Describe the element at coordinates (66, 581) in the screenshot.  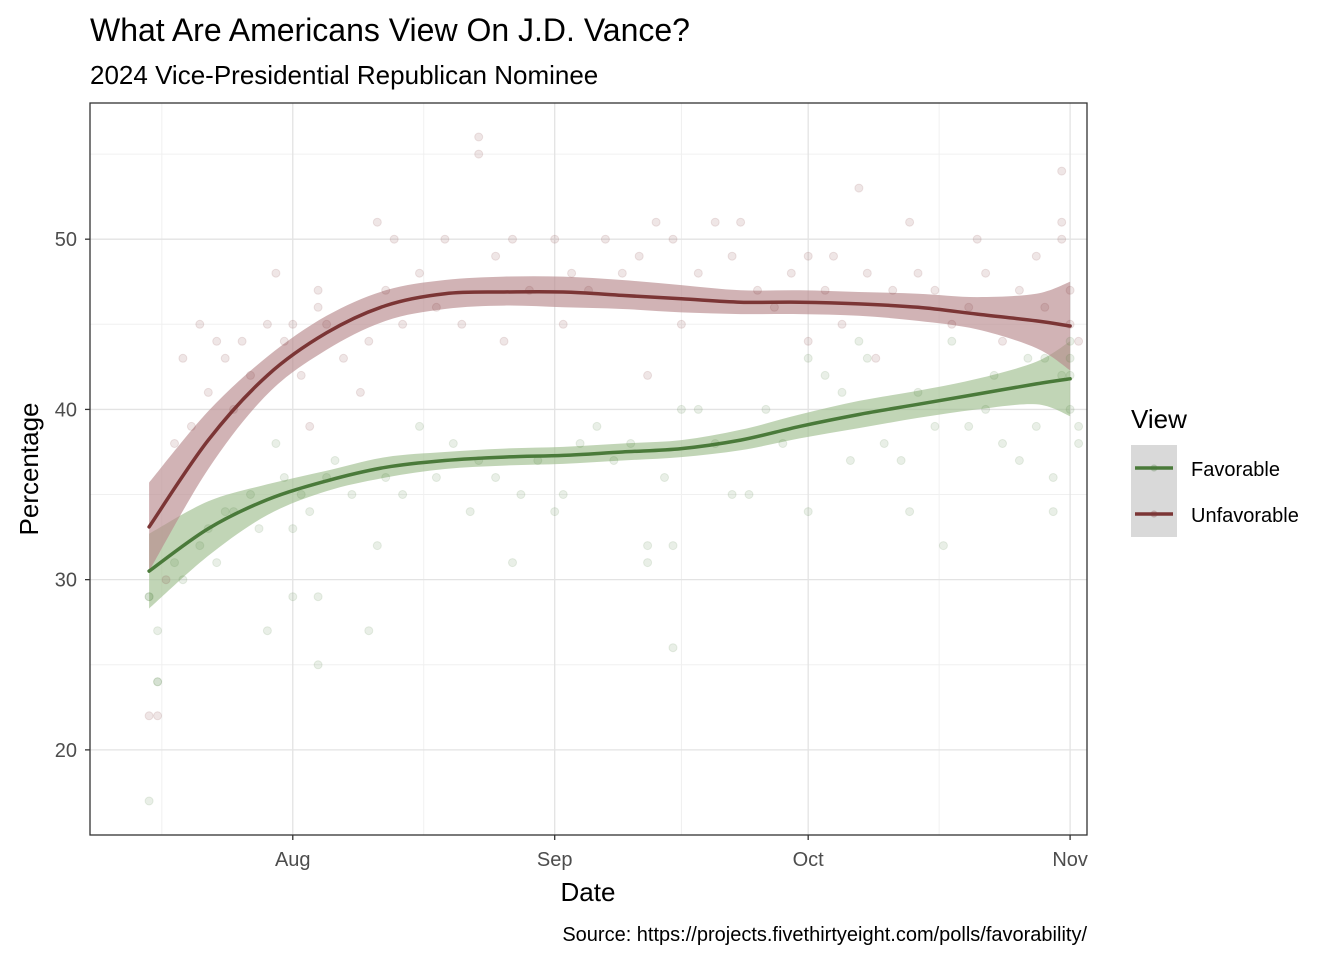
I see `y-tick-label: 30` at that location.